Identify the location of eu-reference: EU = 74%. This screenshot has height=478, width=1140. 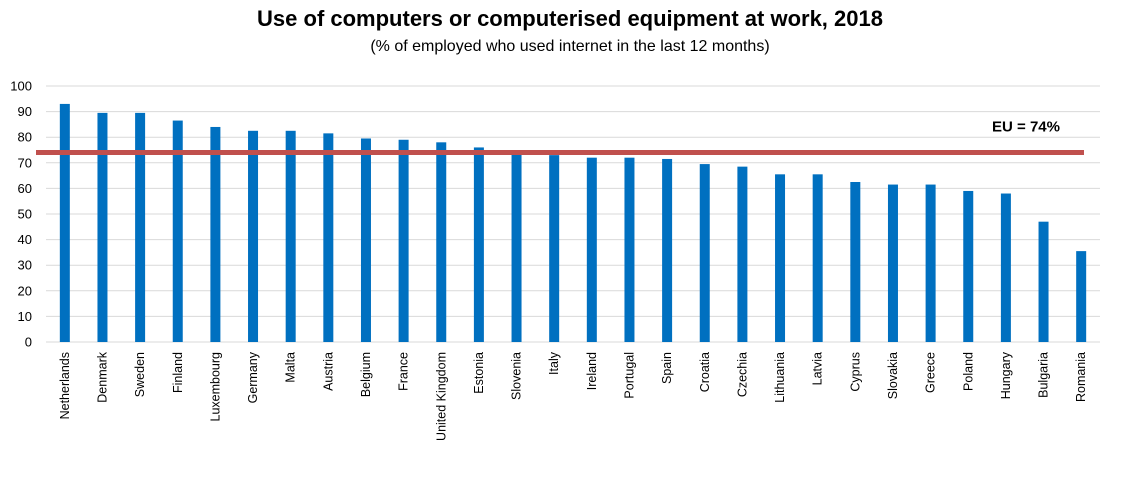
(560, 137).